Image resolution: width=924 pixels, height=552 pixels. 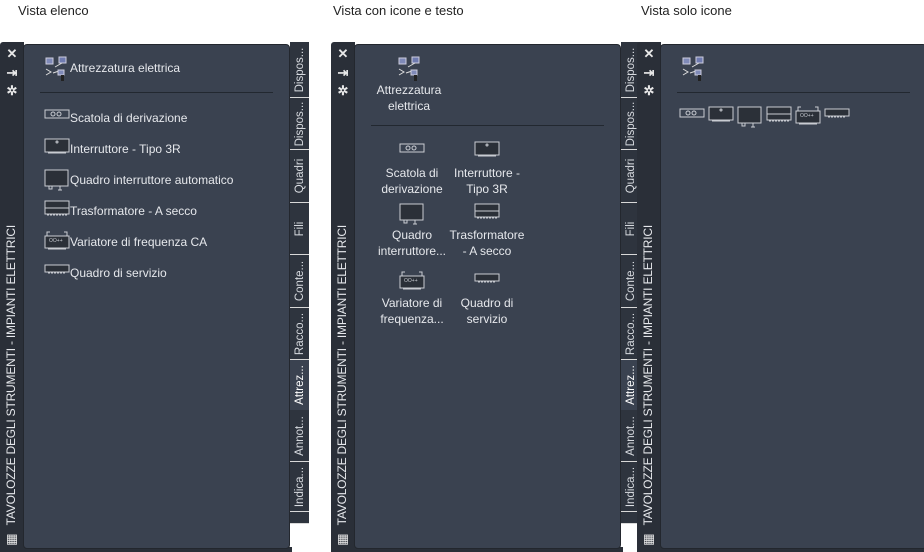 What do you see at coordinates (139, 242) in the screenshot?
I see `list-item-label: Variatore di frequenza CA` at bounding box center [139, 242].